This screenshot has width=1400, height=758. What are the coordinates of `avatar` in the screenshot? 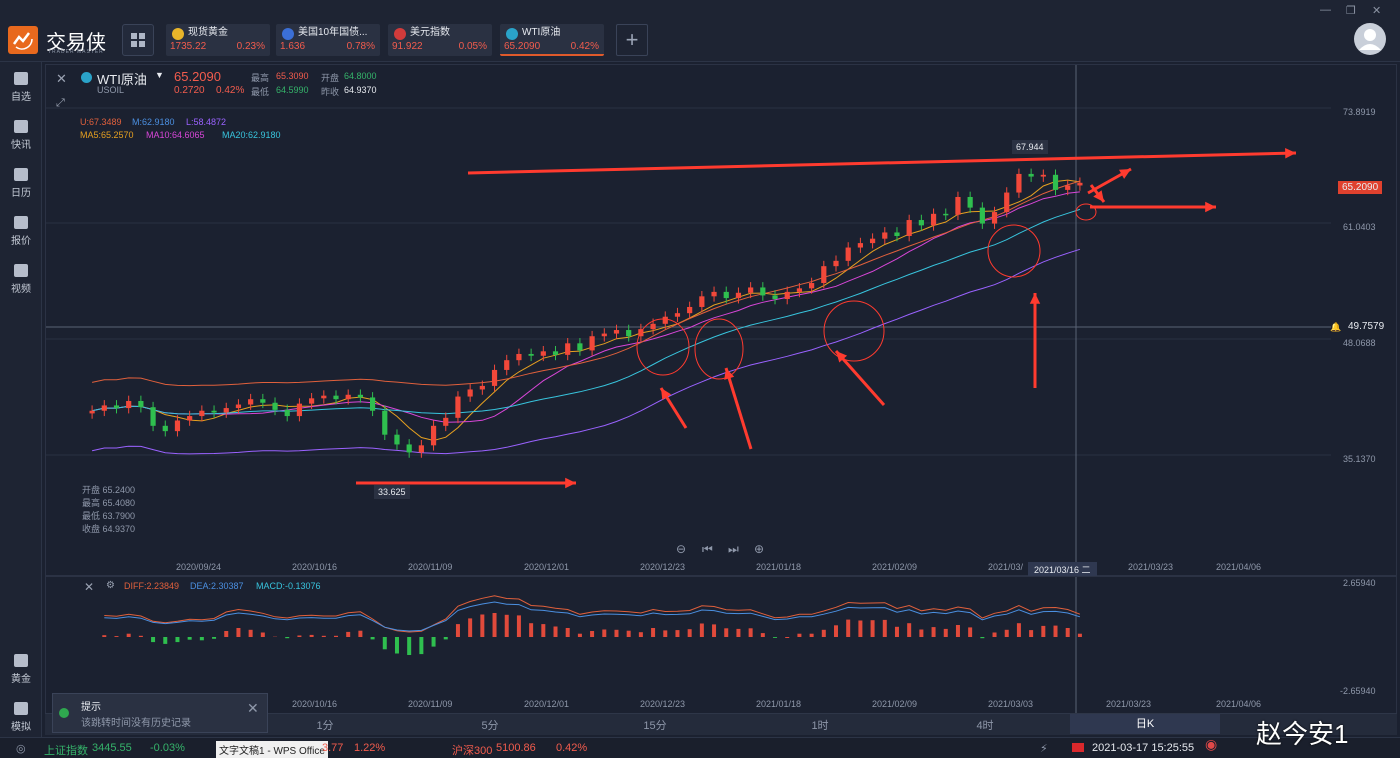 It's located at (1370, 39).